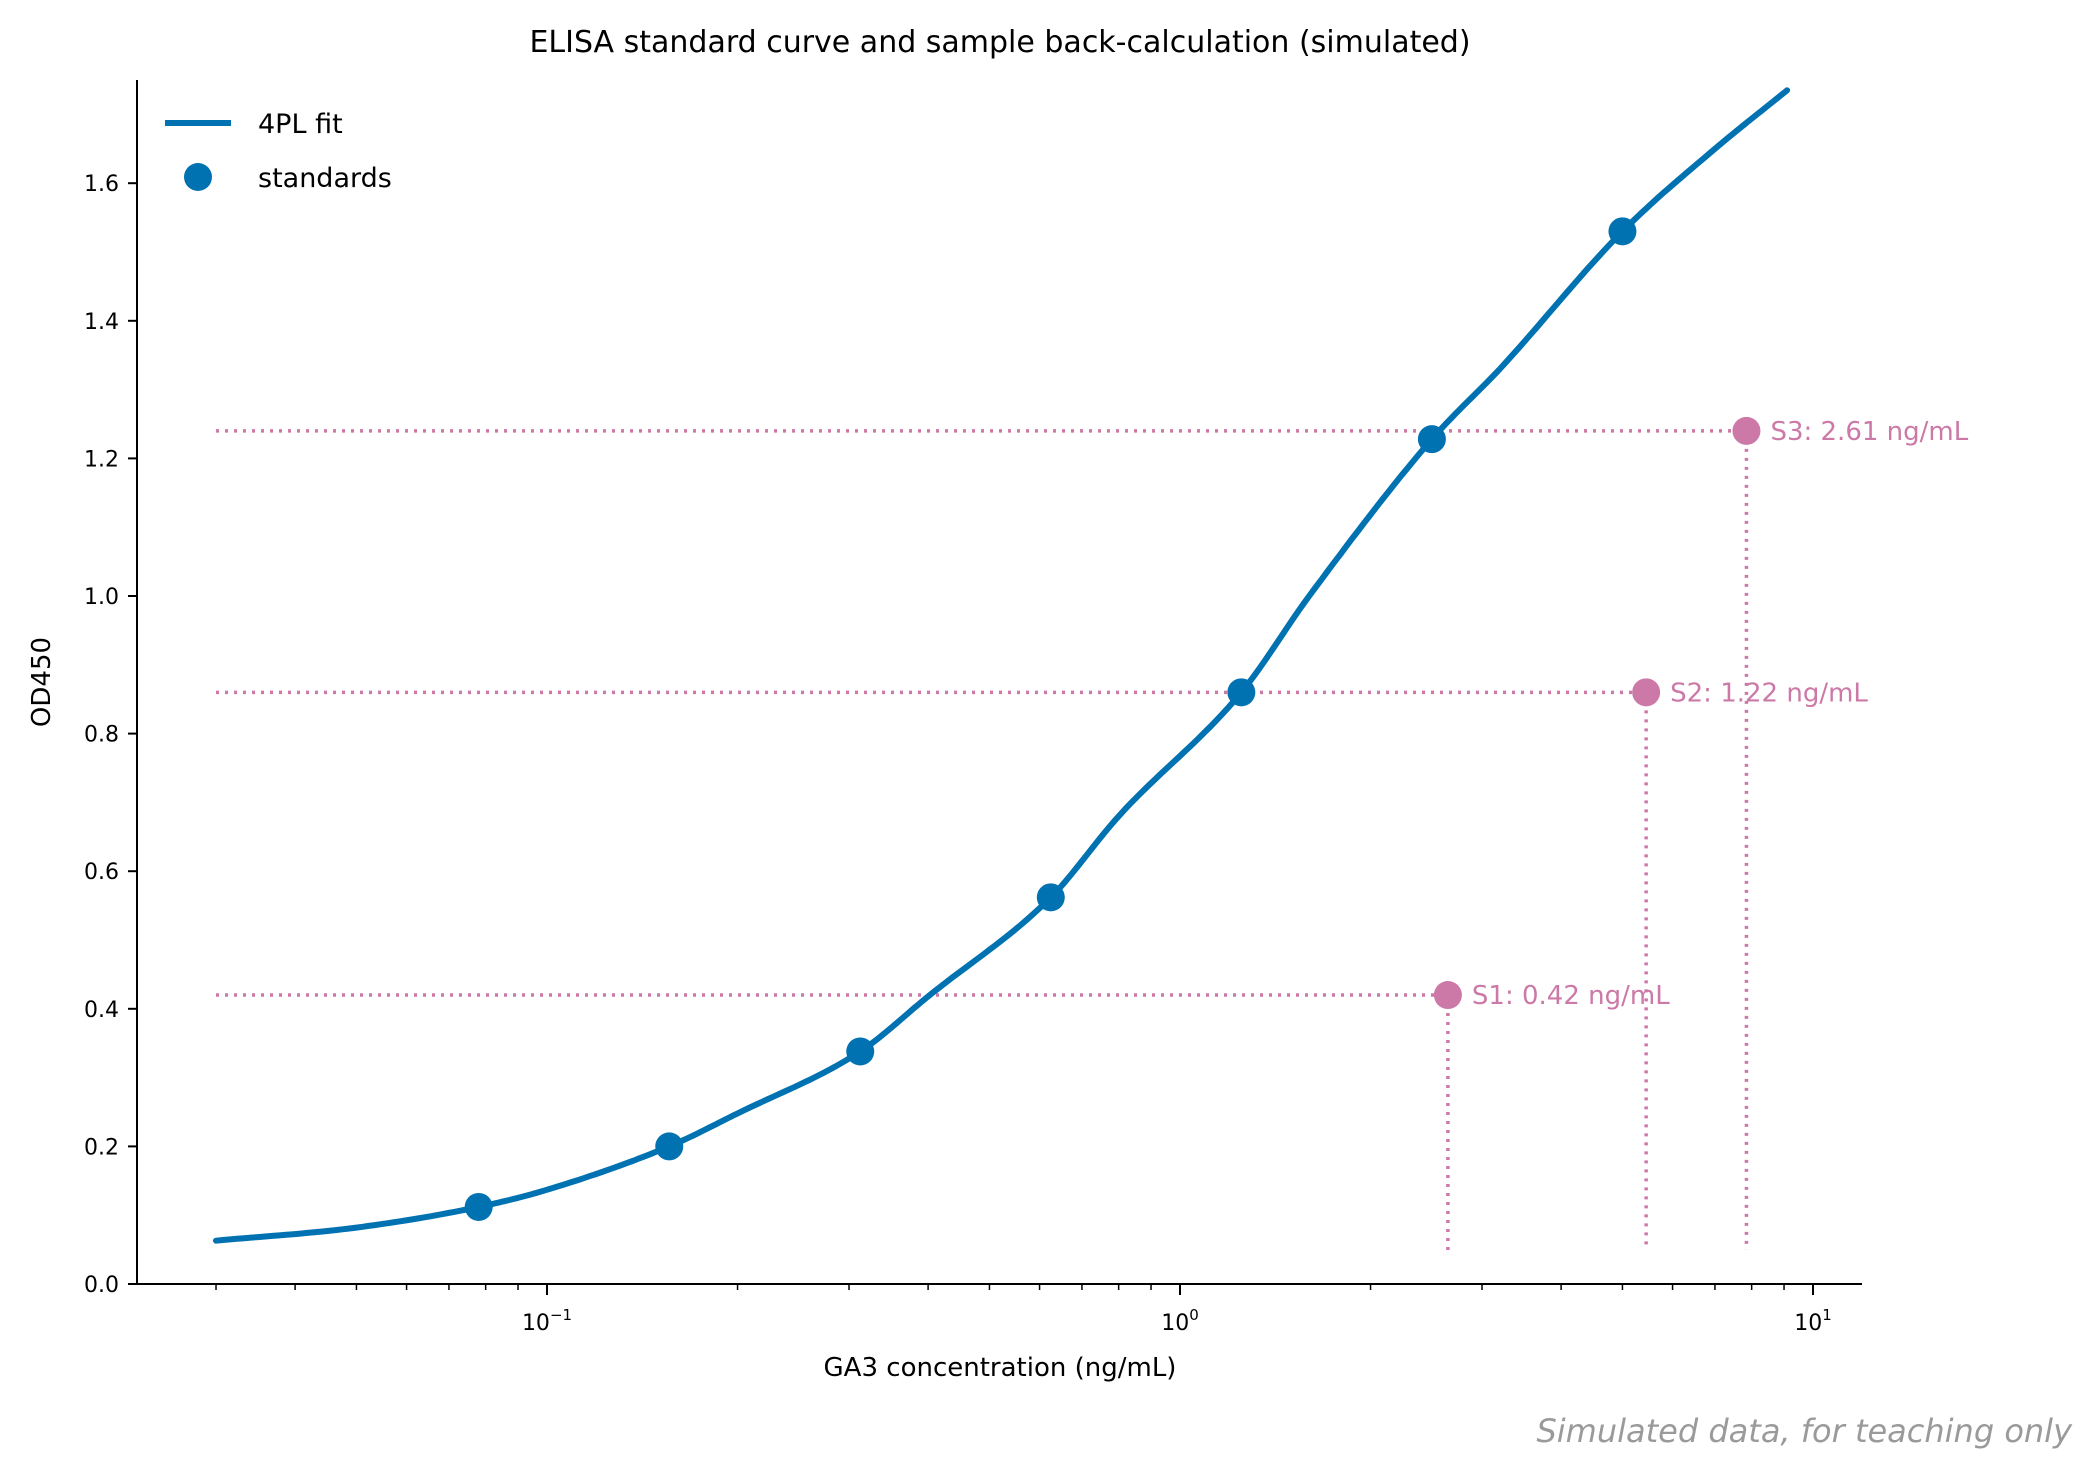 This screenshot has height=1477, width=2098. What do you see at coordinates (101, 735) in the screenshot?
I see `y-tick-label: 0.8` at bounding box center [101, 735].